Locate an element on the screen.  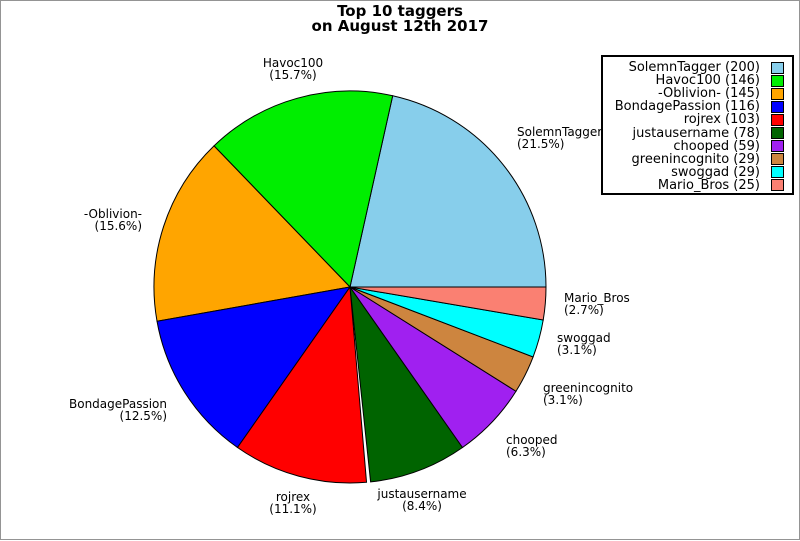
legend-item-bondagepassion: BondagePassion (116) is located at coordinates (693, 106).